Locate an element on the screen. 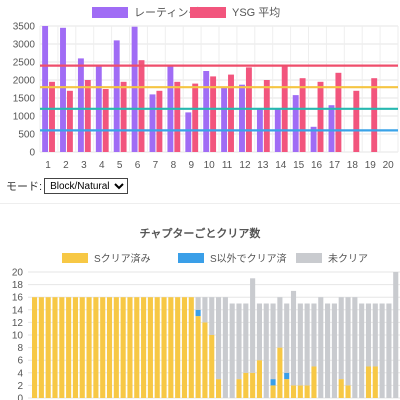 The width and height of the screenshot is (400, 400). y-tick-label: 1500 is located at coordinates (24, 99).